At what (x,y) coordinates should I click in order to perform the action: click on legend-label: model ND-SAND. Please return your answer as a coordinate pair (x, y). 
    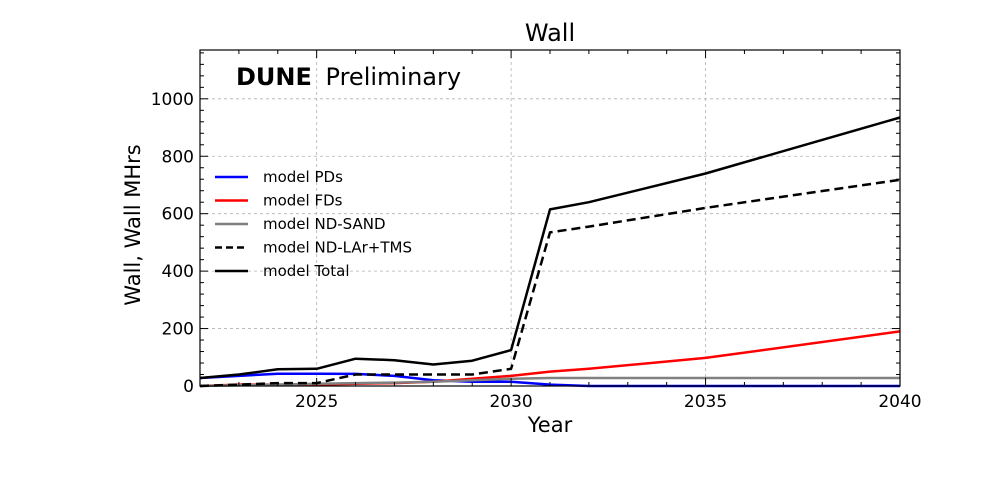
    Looking at the image, I should click on (324, 224).